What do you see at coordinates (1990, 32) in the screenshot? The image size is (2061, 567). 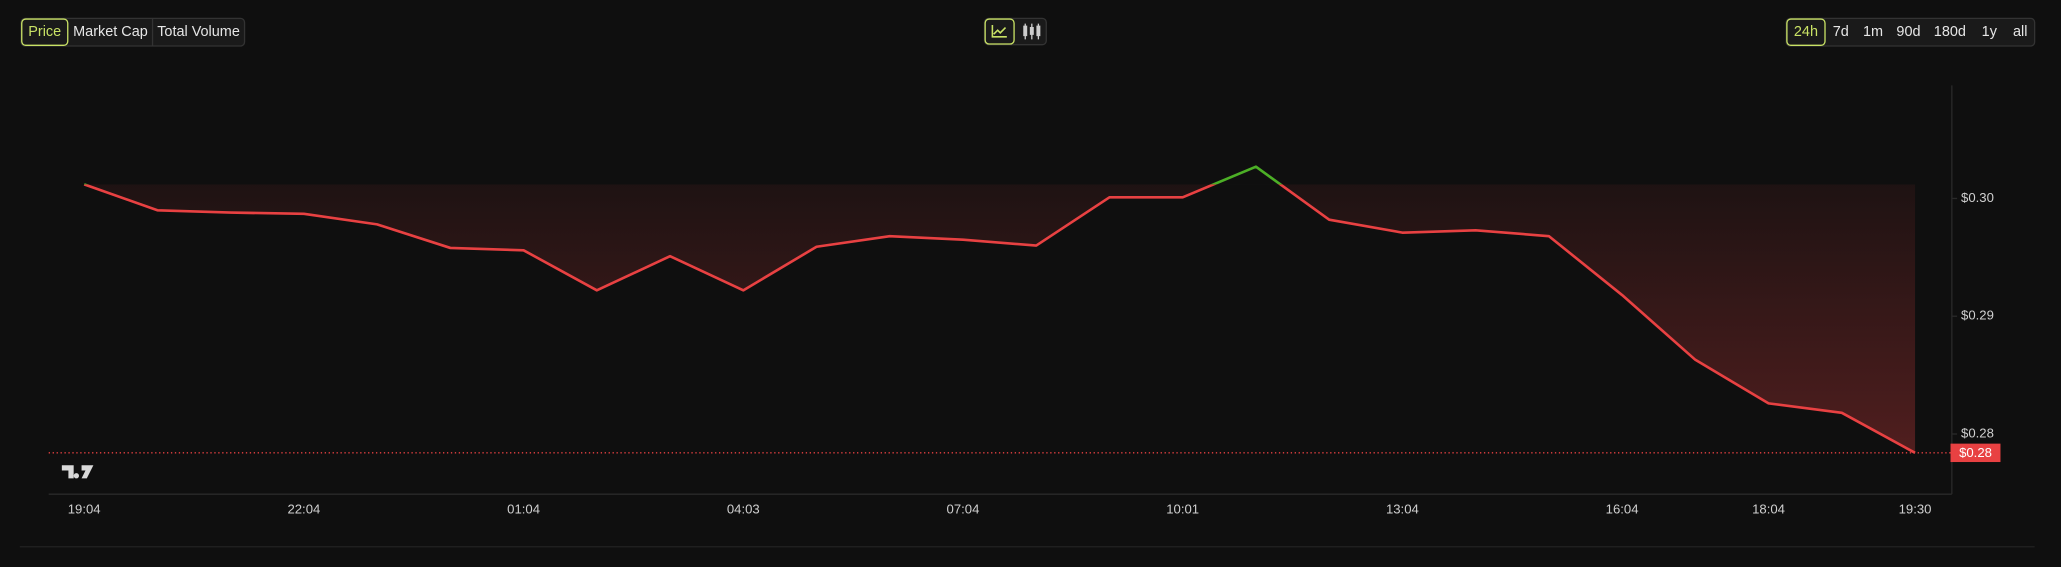 I see `interval-button: 1y` at bounding box center [1990, 32].